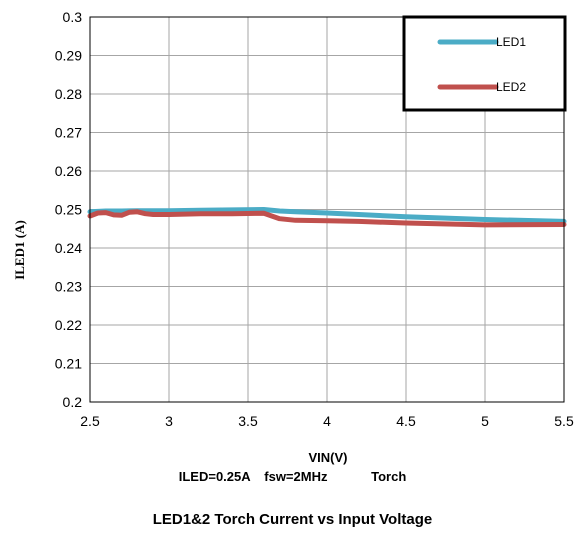  Describe the element at coordinates (90, 421) in the screenshot. I see `x-tick-label: 2.5` at that location.